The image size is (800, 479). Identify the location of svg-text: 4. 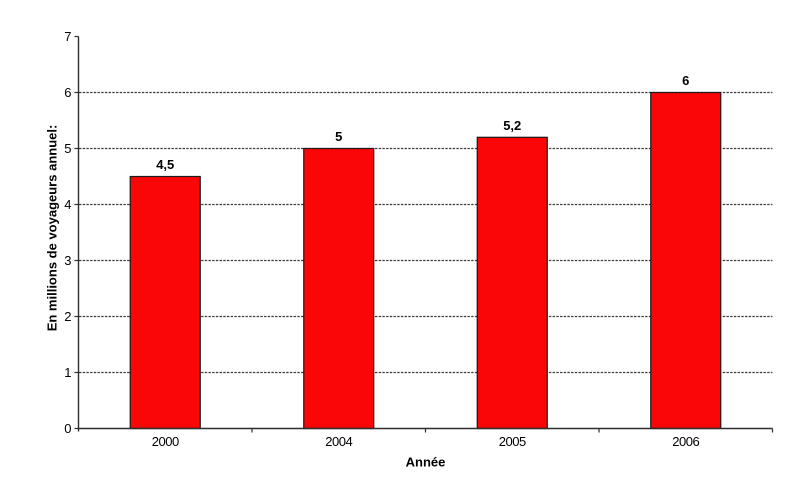
(67, 204).